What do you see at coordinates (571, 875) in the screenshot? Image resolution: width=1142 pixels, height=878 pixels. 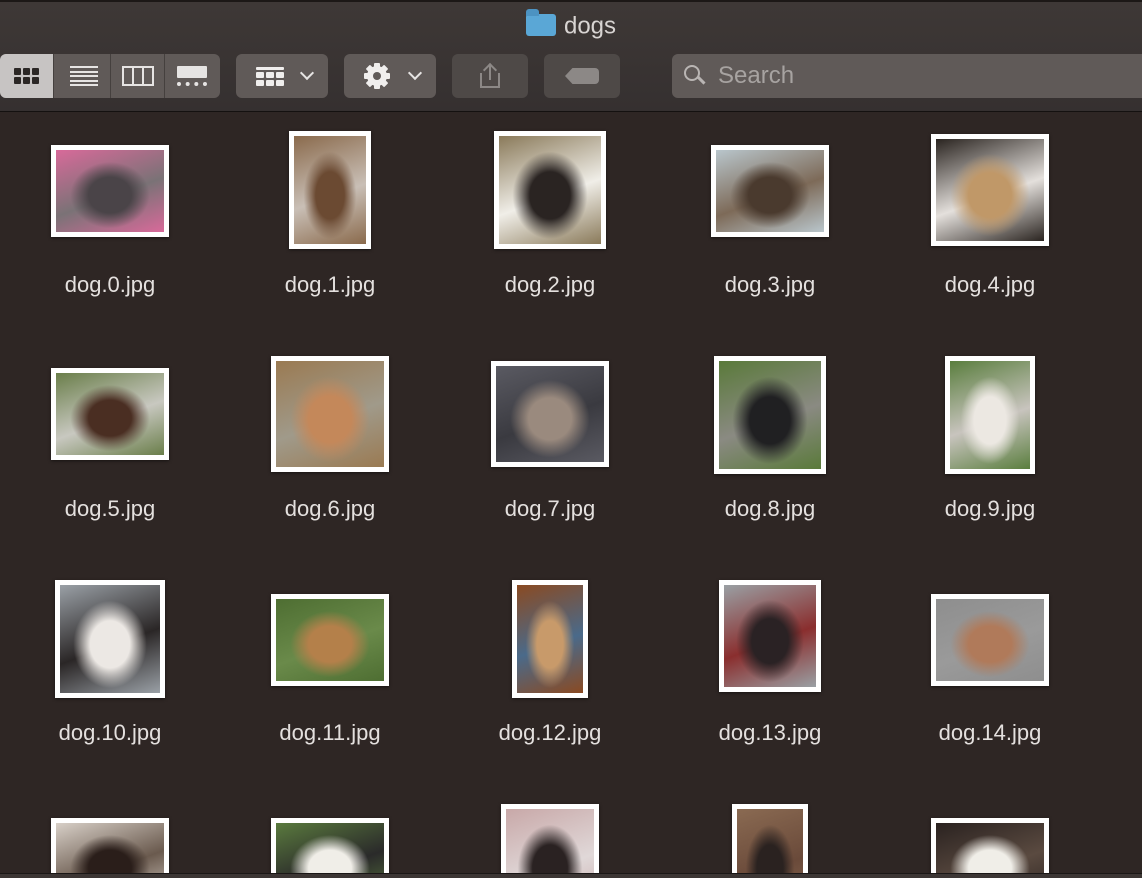 I see `window-bottom-edge` at bounding box center [571, 875].